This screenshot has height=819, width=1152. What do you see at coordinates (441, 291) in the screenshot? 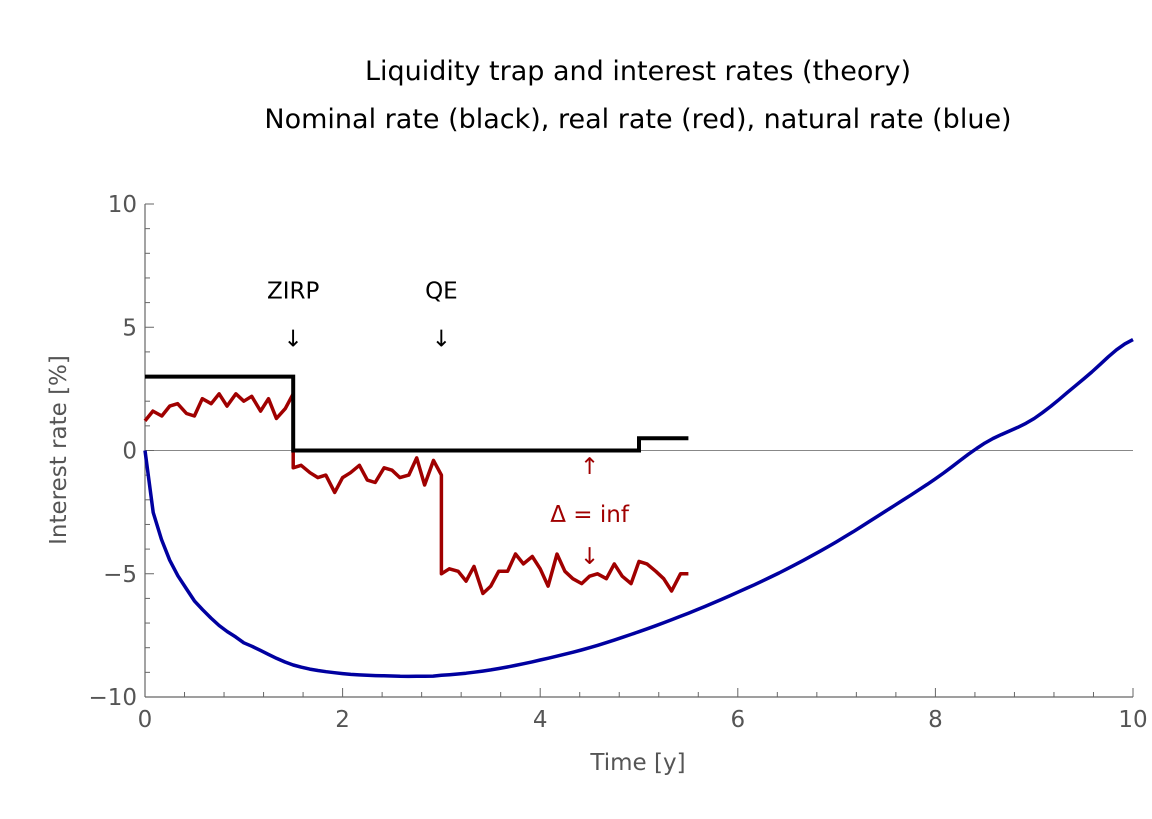
I see `annotation-label: QE` at bounding box center [441, 291].